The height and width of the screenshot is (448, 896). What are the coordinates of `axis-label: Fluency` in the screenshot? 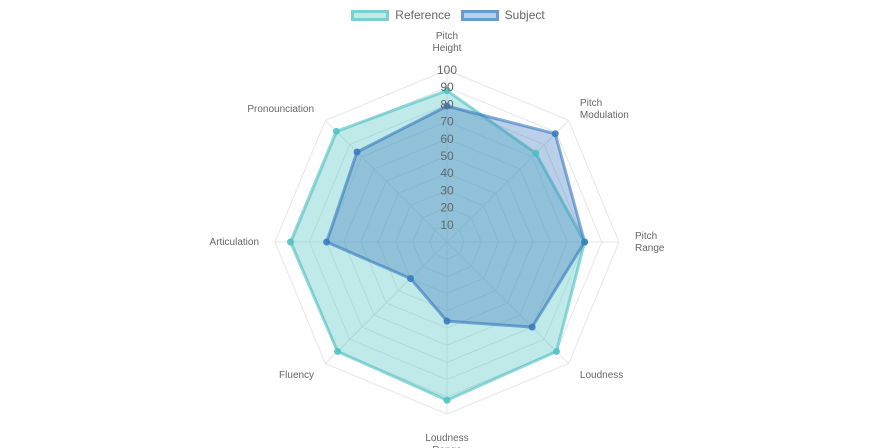 It's located at (296, 375).